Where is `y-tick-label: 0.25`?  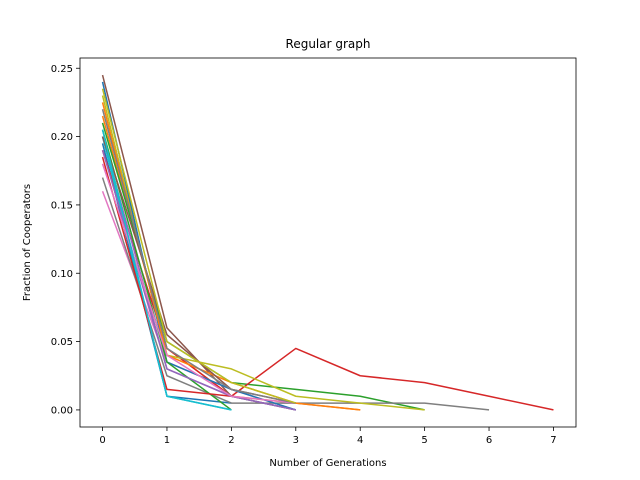 y-tick-label: 0.25 is located at coordinates (62, 69).